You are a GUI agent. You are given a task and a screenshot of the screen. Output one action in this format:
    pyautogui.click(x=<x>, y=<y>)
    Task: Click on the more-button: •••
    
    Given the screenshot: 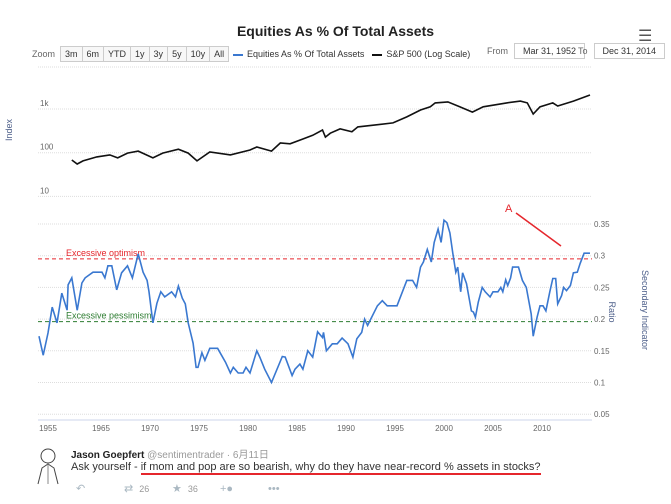 What is the action you would take?
    pyautogui.click(x=292, y=488)
    